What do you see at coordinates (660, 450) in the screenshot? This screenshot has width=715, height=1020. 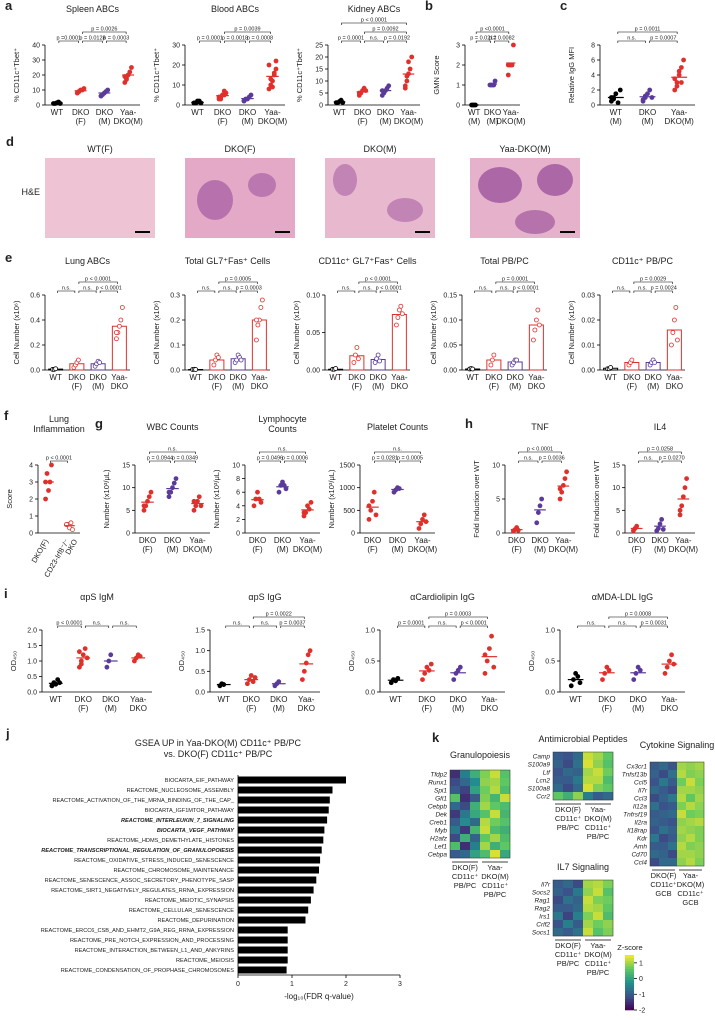 I see `p-value: p = 0.0258` at bounding box center [660, 450].